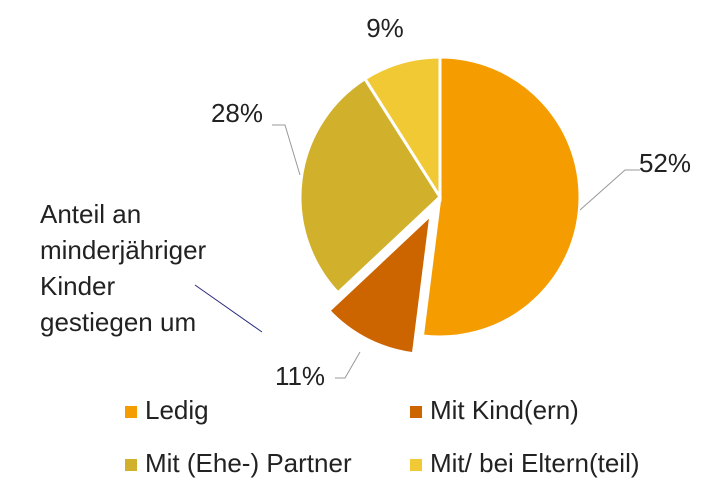  What do you see at coordinates (123, 250) in the screenshot?
I see `annotation: minderjähriger` at bounding box center [123, 250].